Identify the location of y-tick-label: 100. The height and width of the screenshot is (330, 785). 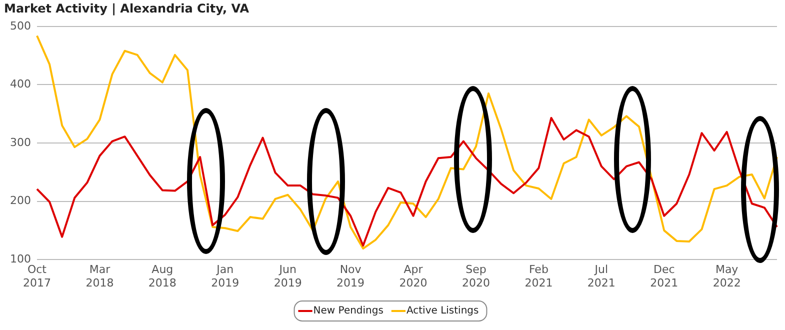
(20, 259).